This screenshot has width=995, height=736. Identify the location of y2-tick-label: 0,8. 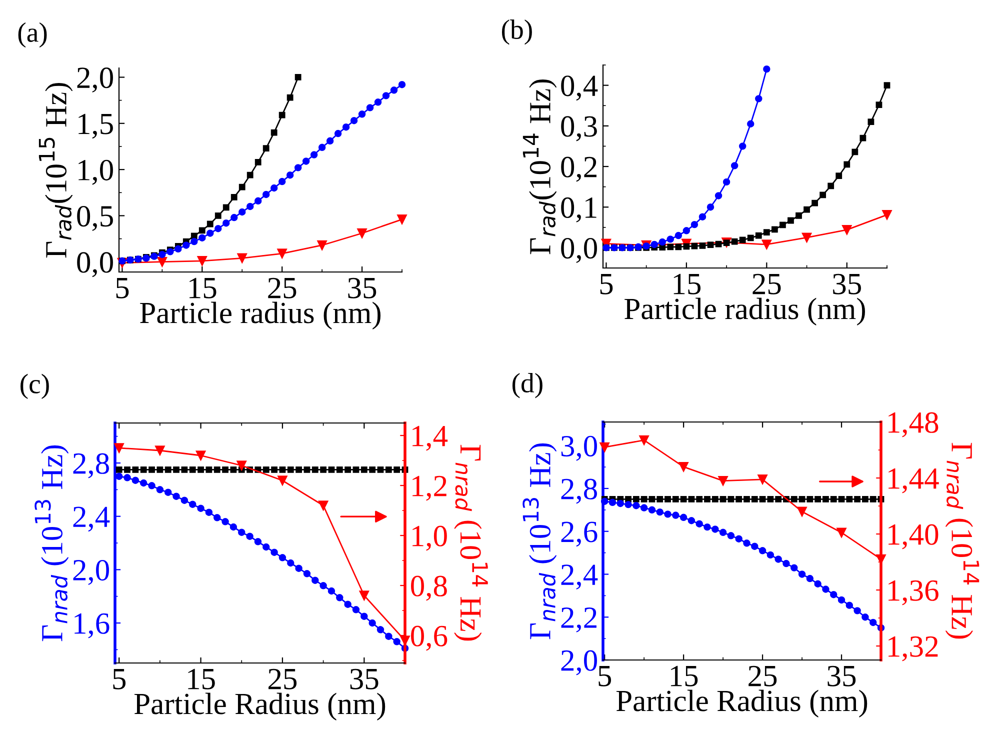
(429, 588).